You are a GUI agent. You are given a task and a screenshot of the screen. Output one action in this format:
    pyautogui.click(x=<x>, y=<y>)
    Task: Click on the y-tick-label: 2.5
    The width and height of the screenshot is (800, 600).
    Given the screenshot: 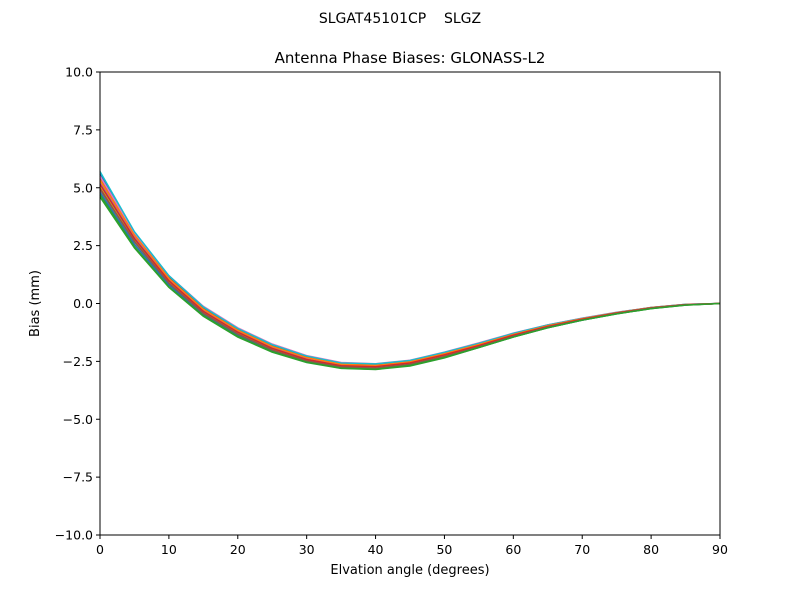 What is the action you would take?
    pyautogui.click(x=83, y=245)
    